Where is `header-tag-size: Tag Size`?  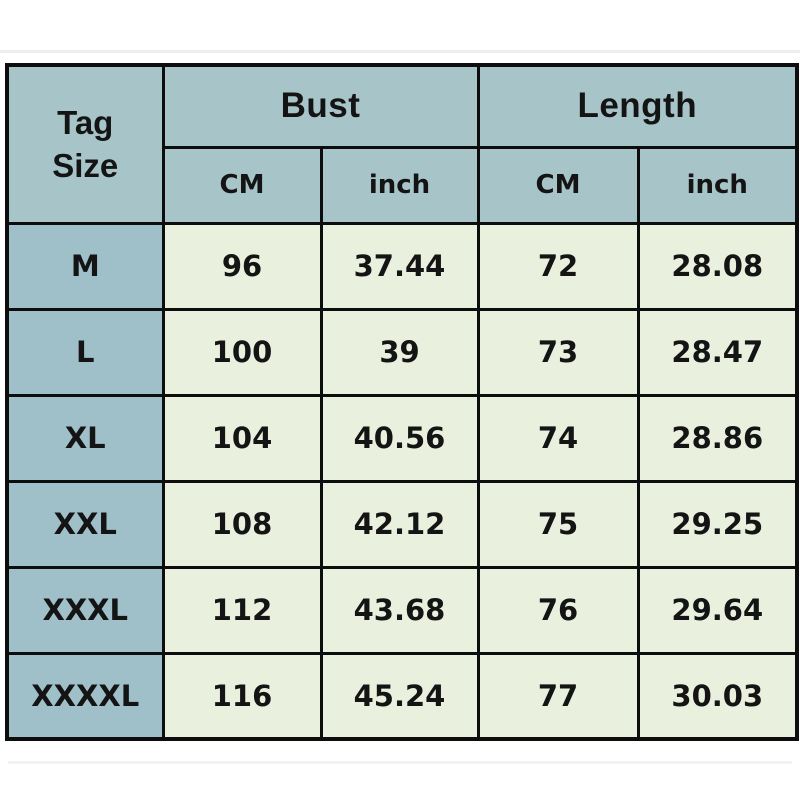 header-tag-size: Tag Size is located at coordinates (85, 144).